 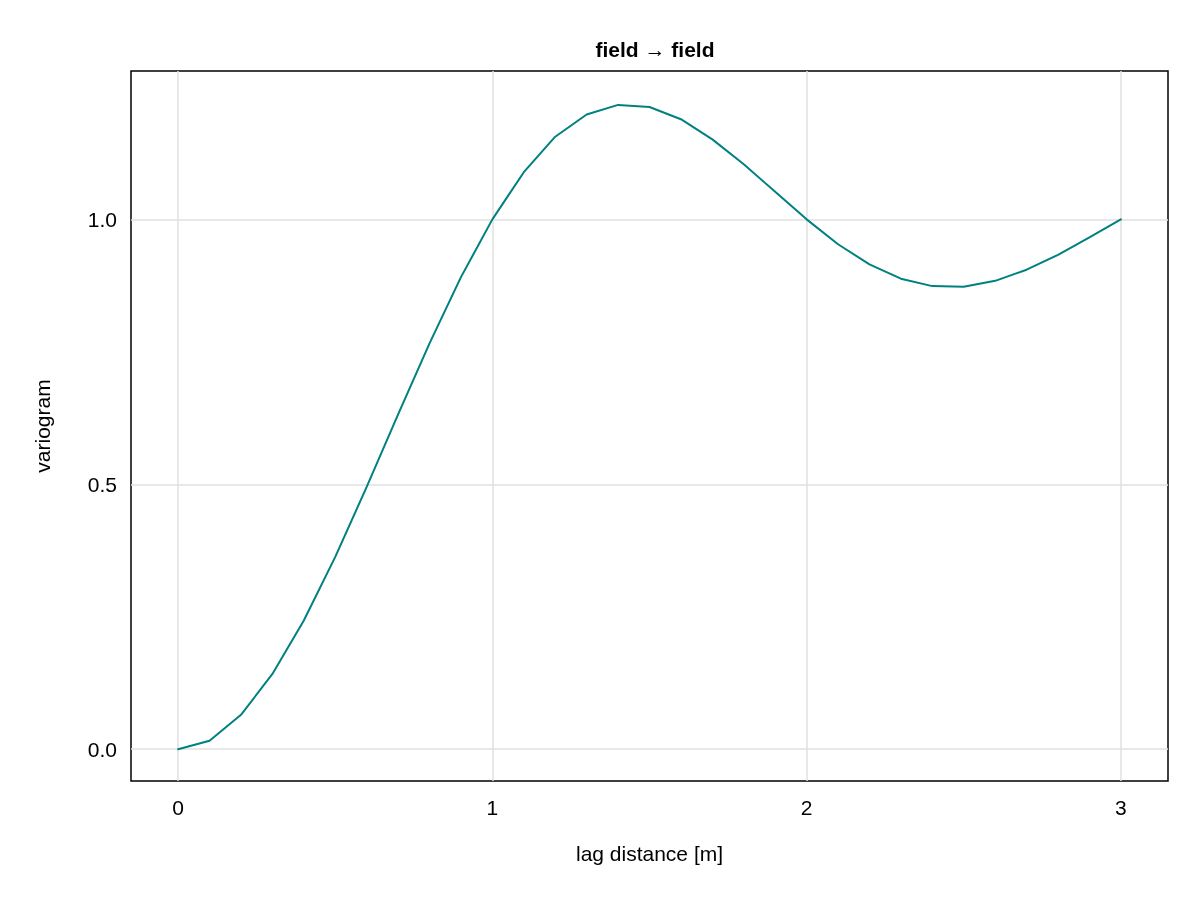 What do you see at coordinates (806, 807) in the screenshot?
I see `x-tick-label: 2` at bounding box center [806, 807].